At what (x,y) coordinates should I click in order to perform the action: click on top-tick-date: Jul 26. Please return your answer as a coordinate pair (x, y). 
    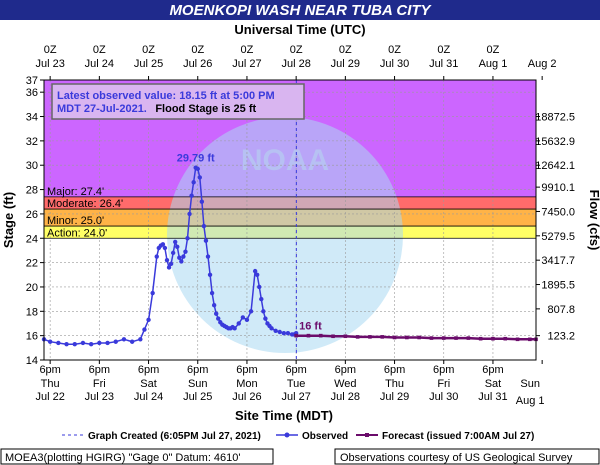
    Looking at the image, I should click on (197, 64).